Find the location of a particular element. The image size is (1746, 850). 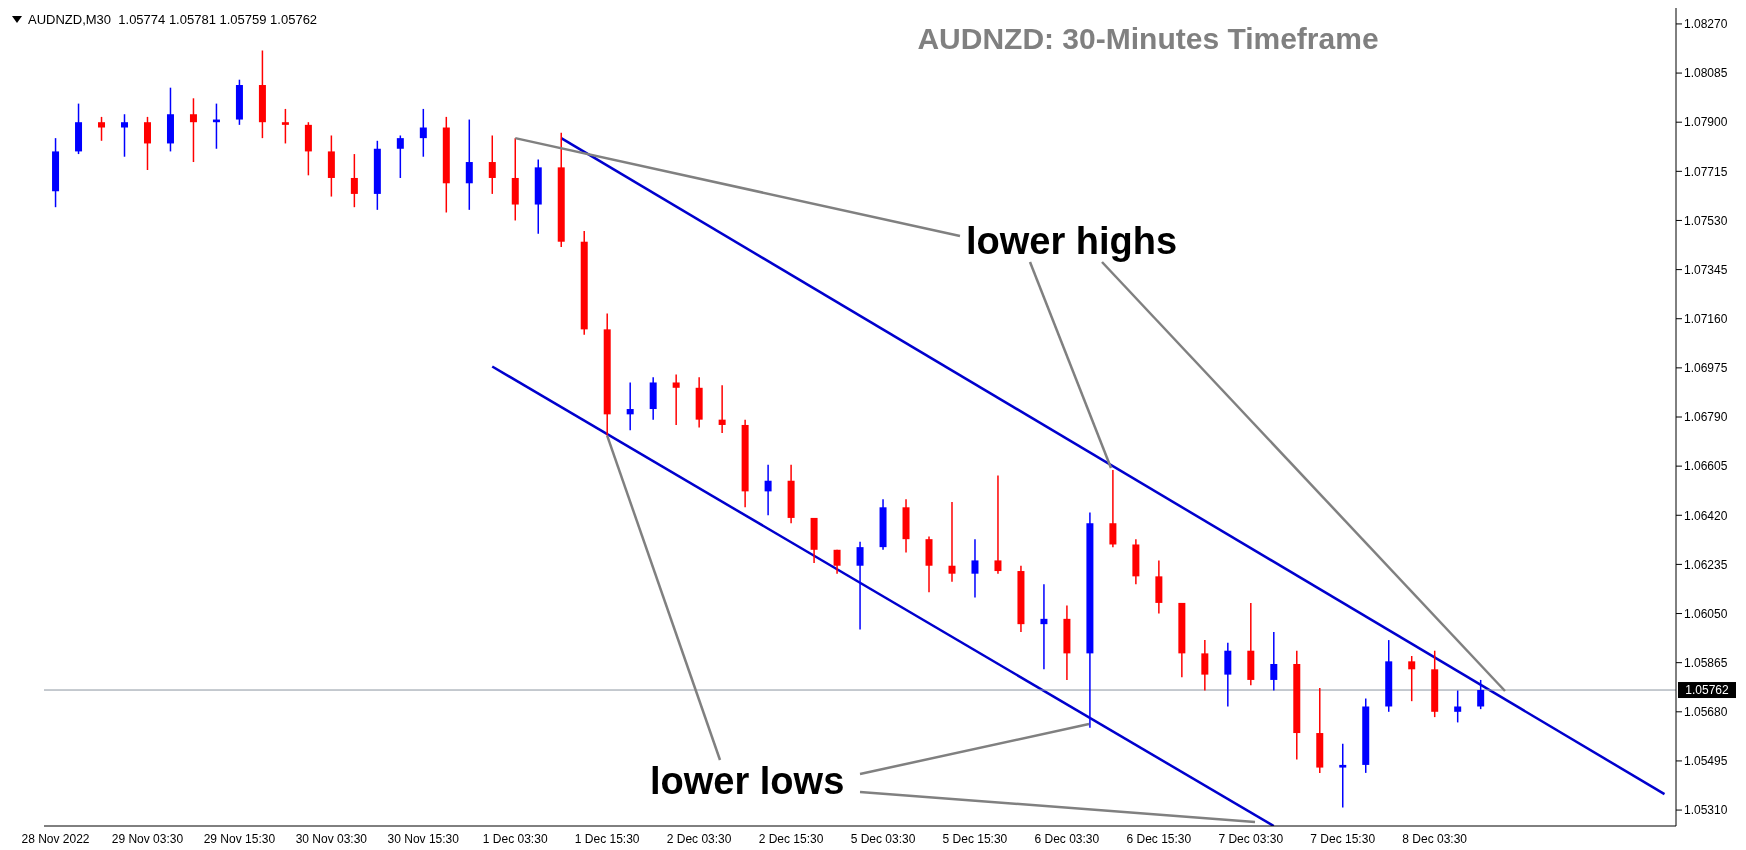

x-tick-label: 6 Dec 03:30 is located at coordinates (1067, 838).